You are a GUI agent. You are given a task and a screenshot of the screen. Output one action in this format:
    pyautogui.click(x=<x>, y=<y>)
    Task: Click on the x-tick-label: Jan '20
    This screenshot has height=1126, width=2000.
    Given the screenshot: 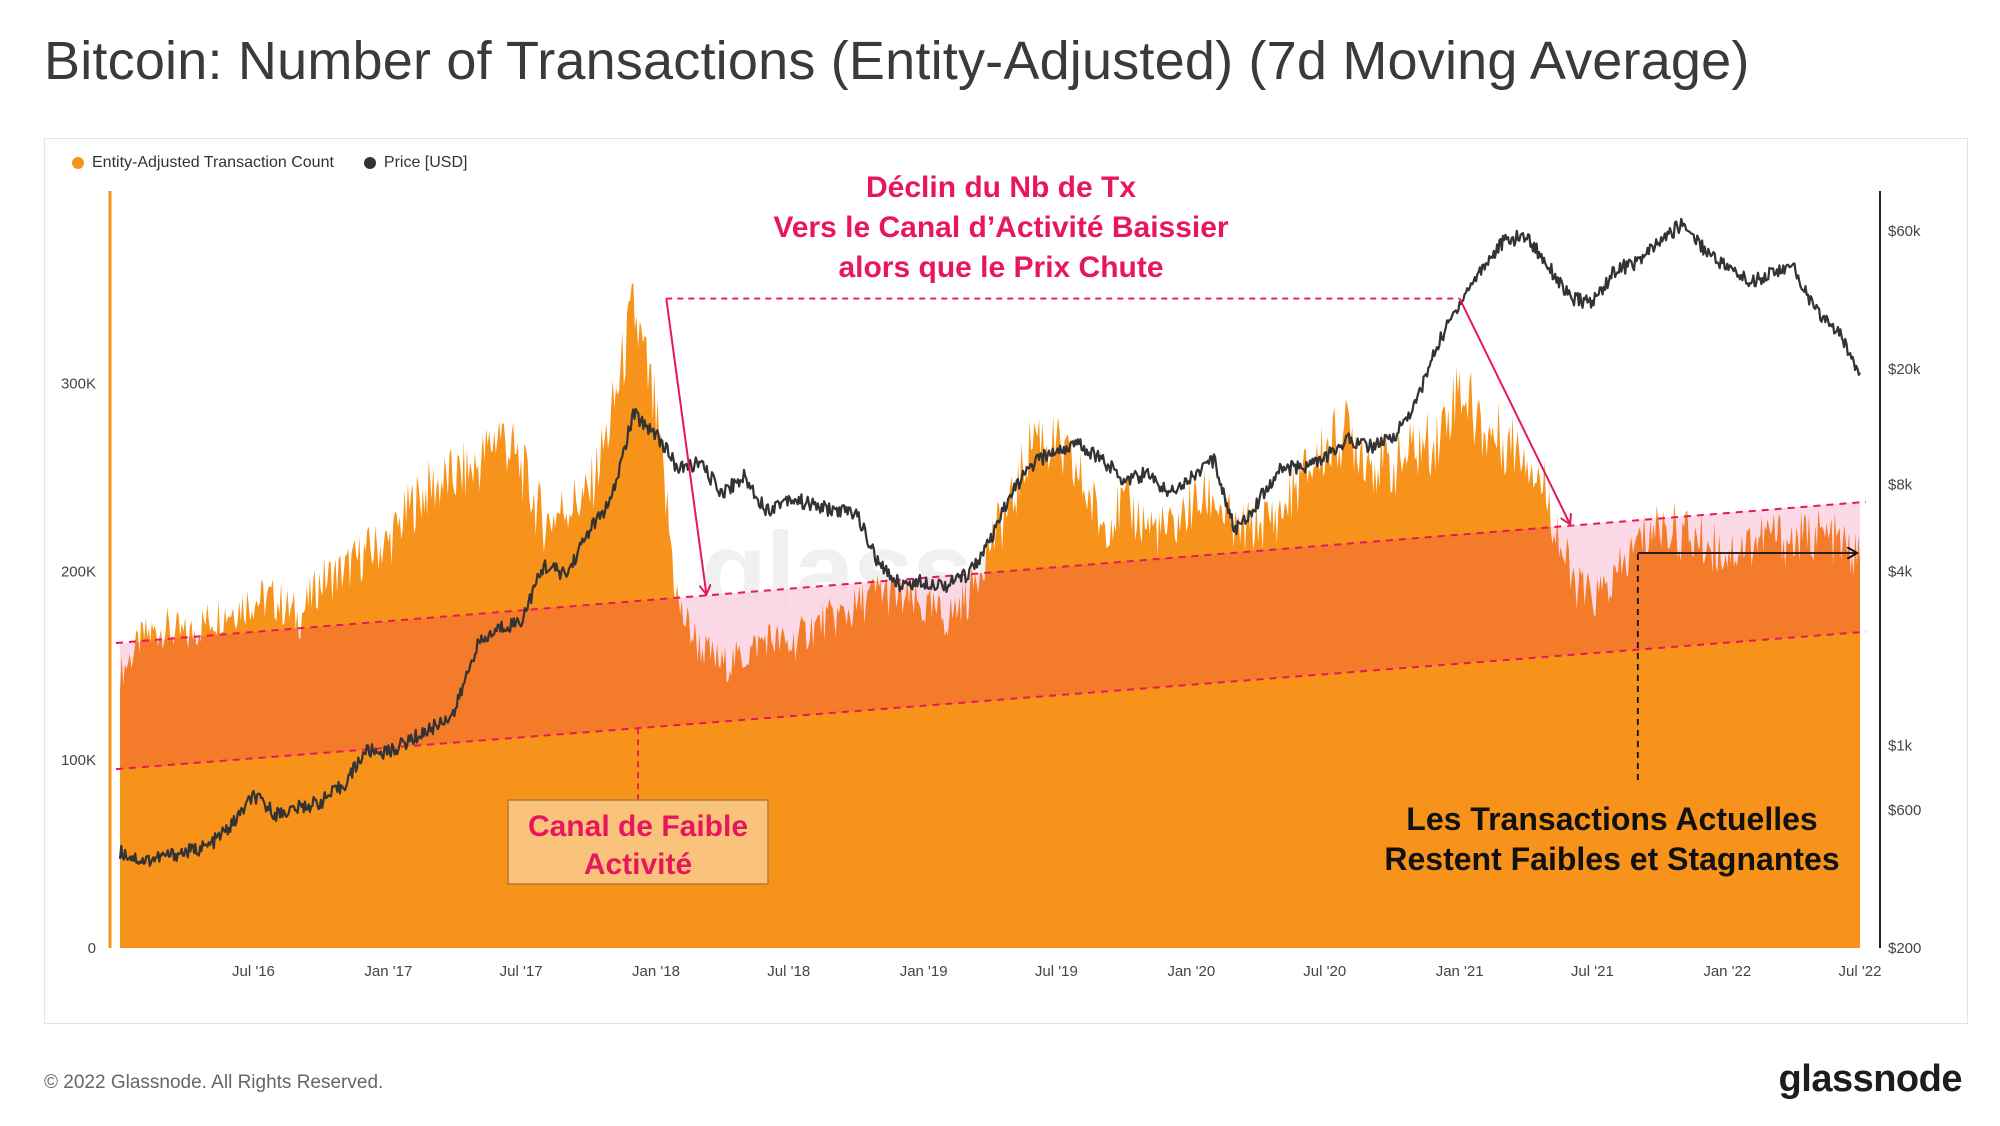 What is the action you would take?
    pyautogui.click(x=1191, y=971)
    